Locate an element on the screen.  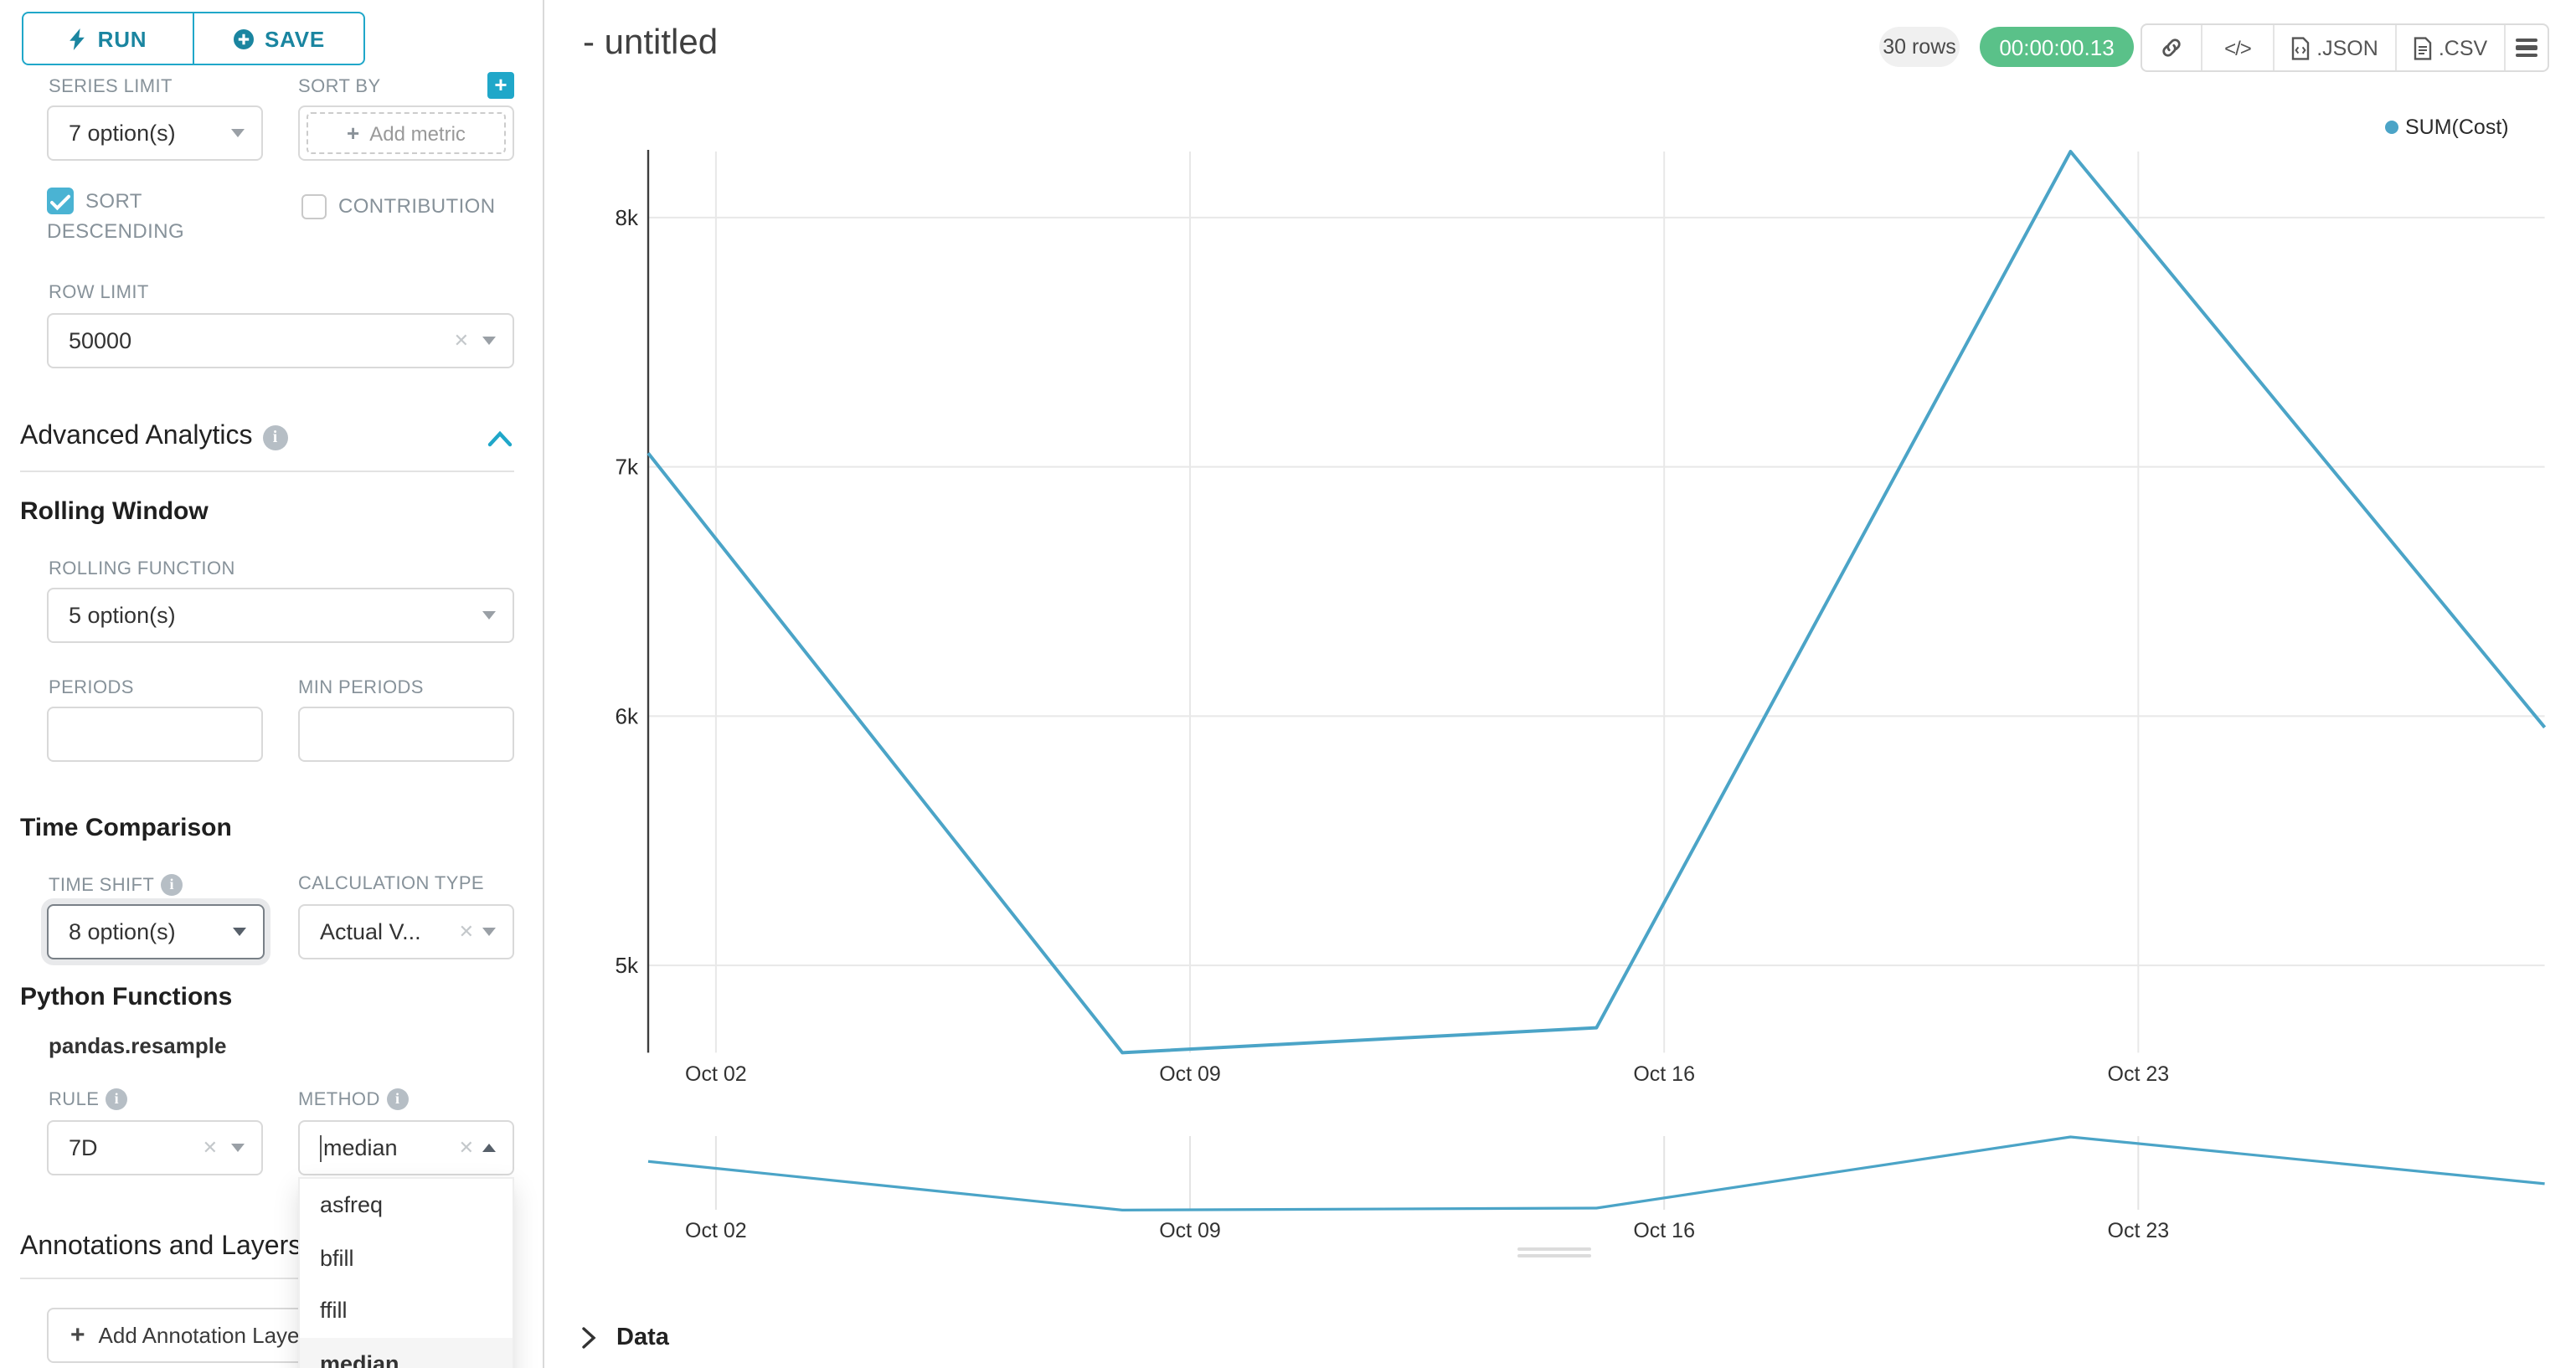
export-json-button: .JSON is located at coordinates (2334, 47).